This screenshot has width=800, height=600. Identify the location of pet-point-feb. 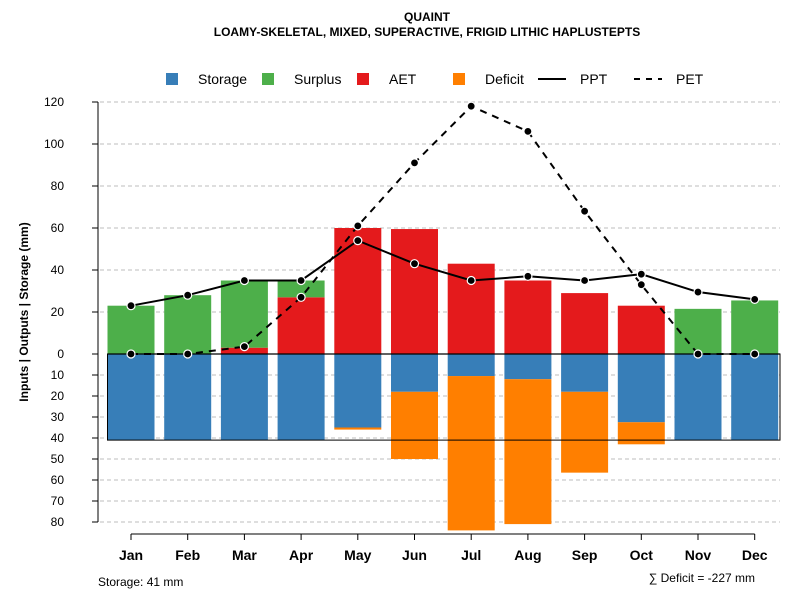
(188, 354).